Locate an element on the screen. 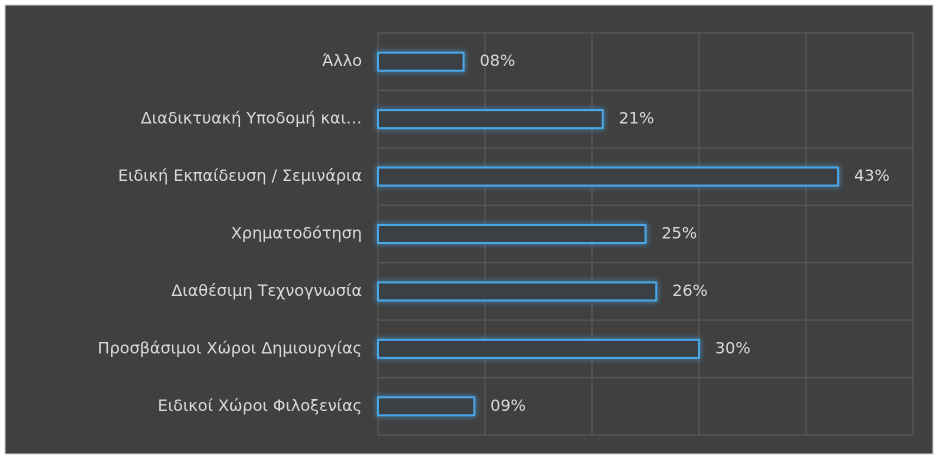 The width and height of the screenshot is (938, 459). data-label: 26% is located at coordinates (690, 290).